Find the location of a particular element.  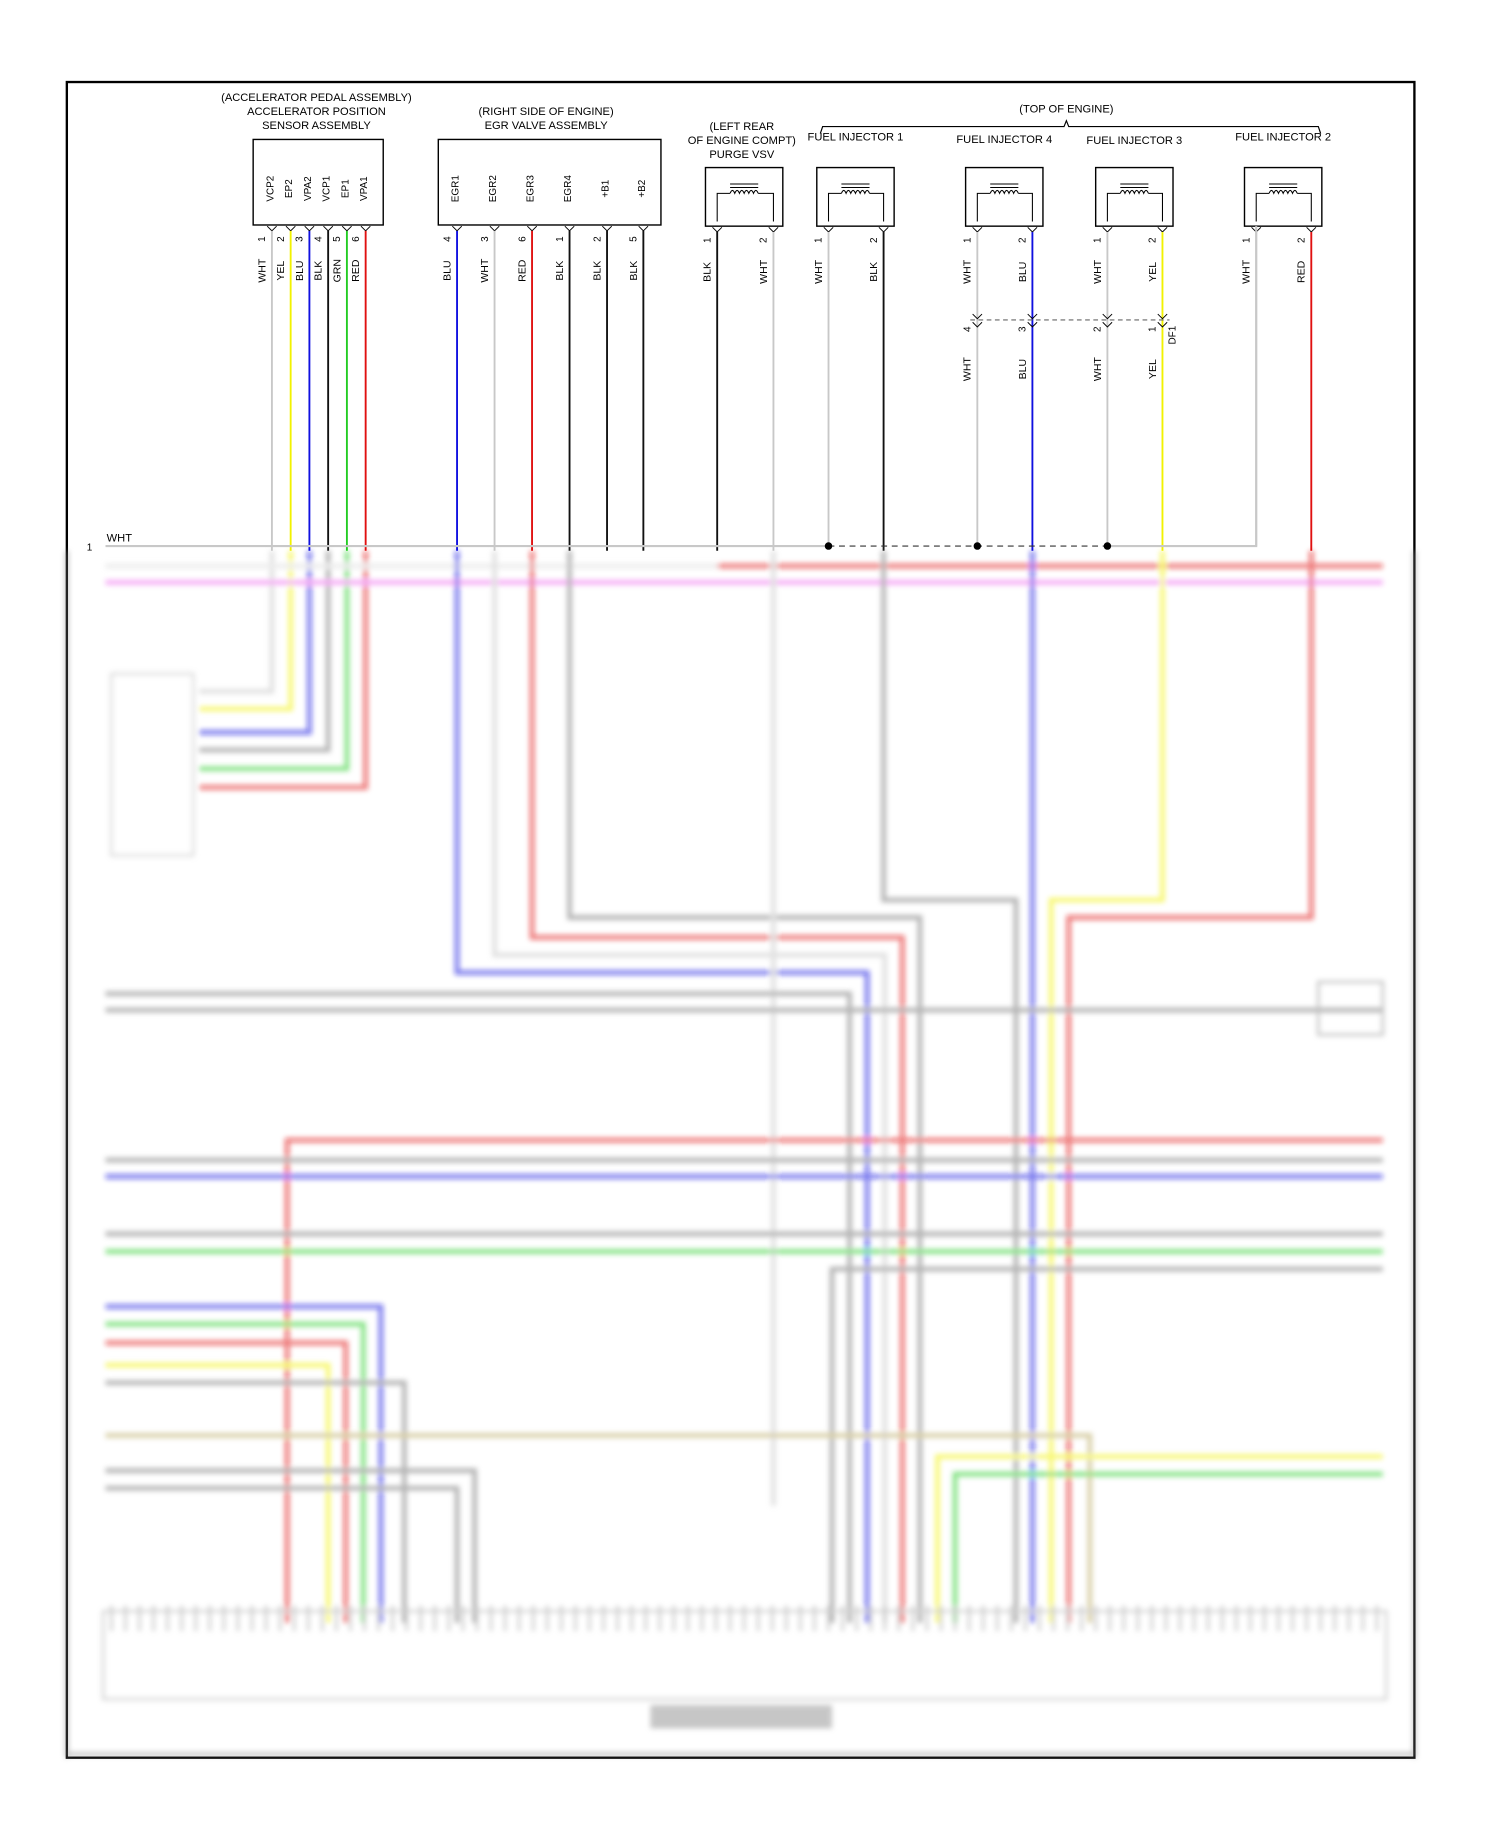

pin-name: VCP2 is located at coordinates (270, 188).